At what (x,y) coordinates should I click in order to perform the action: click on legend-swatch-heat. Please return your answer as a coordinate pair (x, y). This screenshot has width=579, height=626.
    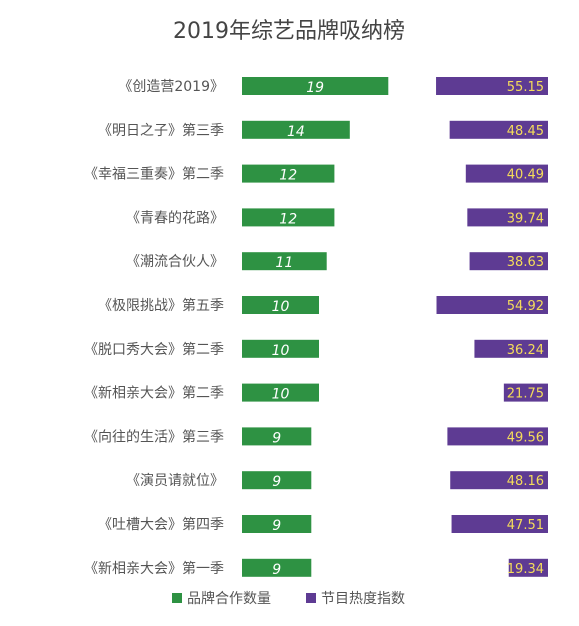
    Looking at the image, I should click on (311, 598).